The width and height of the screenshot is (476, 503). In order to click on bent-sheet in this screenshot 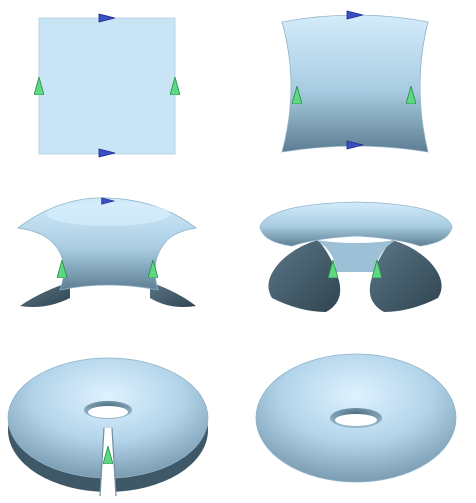, I will do `click(355, 83)`.